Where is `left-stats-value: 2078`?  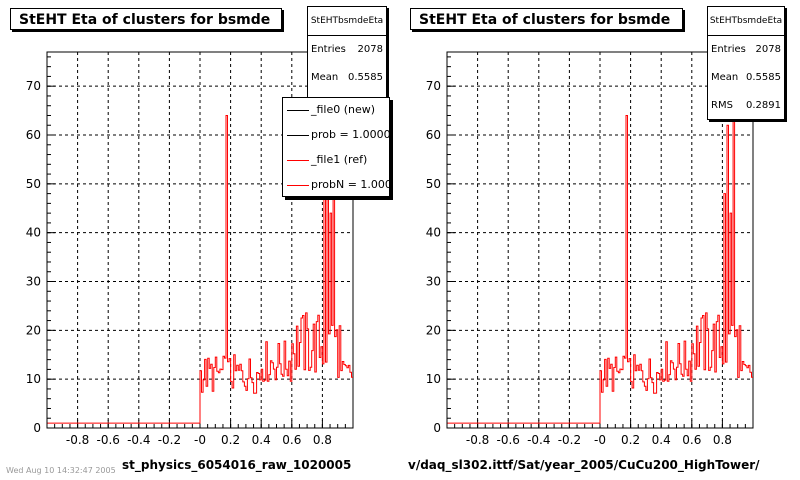
left-stats-value: 2078 is located at coordinates (370, 49).